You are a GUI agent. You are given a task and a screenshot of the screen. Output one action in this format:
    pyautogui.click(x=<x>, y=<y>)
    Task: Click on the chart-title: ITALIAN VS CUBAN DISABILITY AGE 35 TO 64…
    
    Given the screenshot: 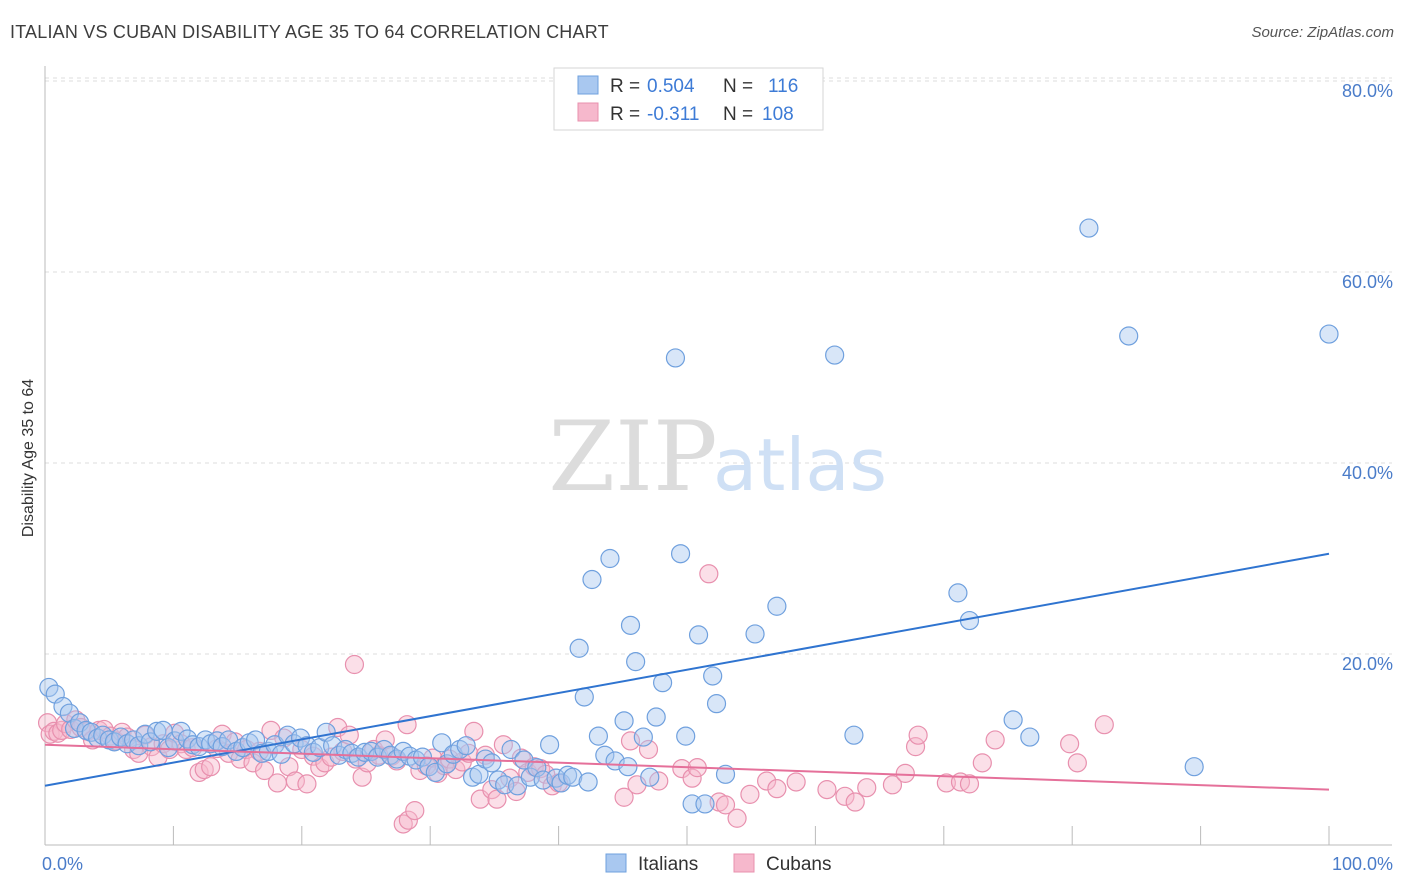 What is the action you would take?
    pyautogui.click(x=309, y=32)
    